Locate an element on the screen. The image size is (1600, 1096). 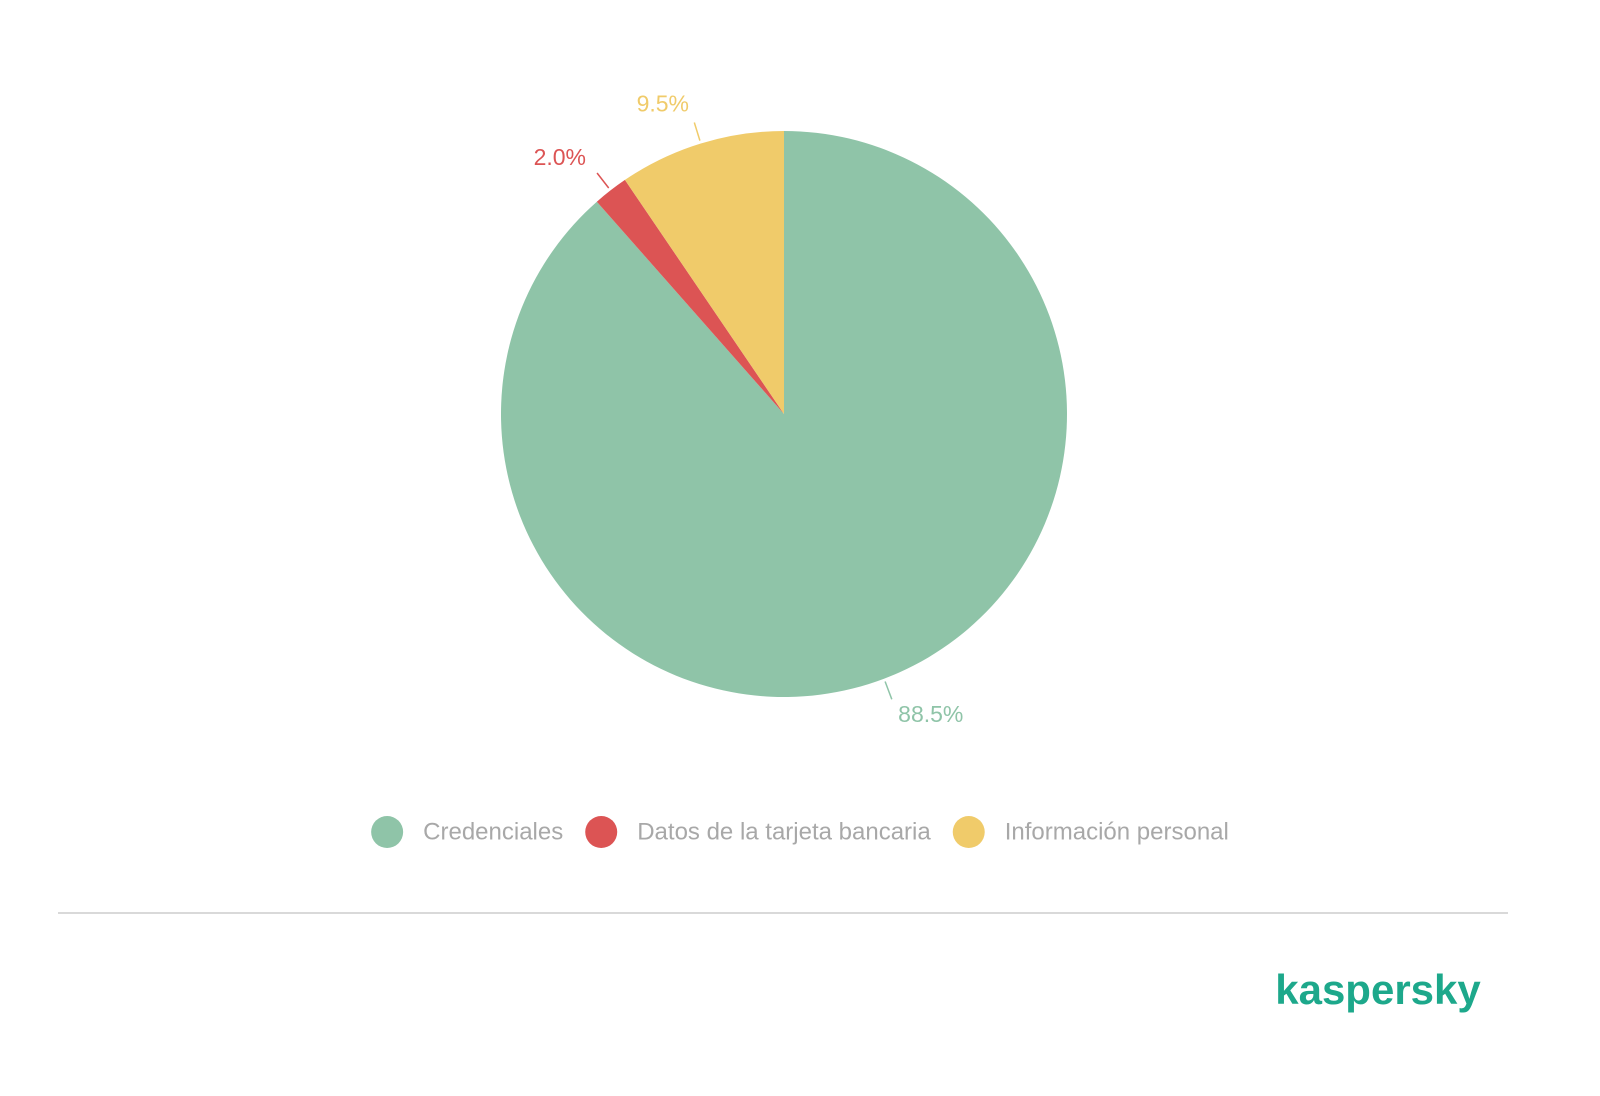
legend-label: Credenciales is located at coordinates (493, 831).